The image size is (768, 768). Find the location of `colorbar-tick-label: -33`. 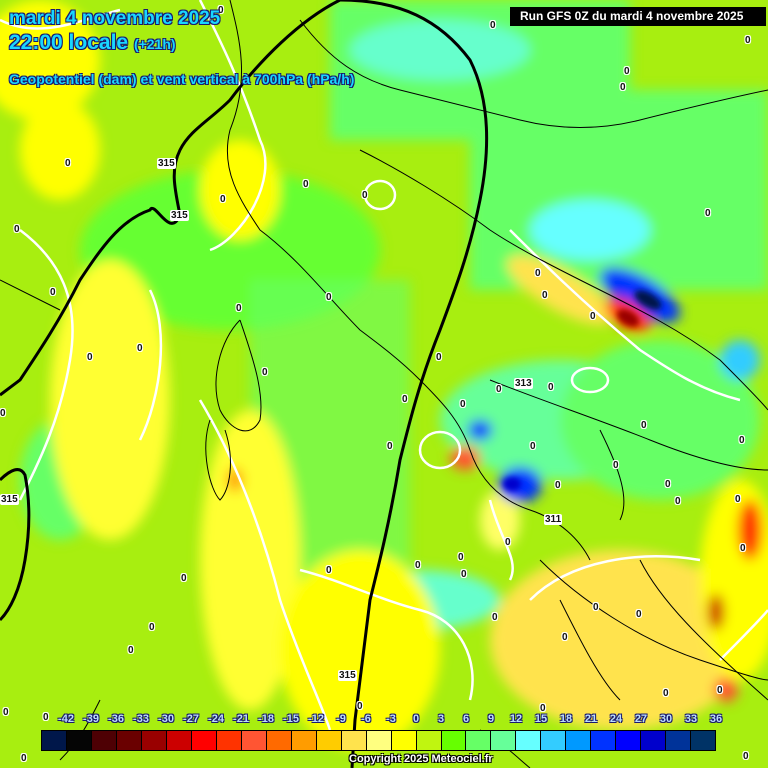

colorbar-tick-label: -33 is located at coordinates (141, 719).